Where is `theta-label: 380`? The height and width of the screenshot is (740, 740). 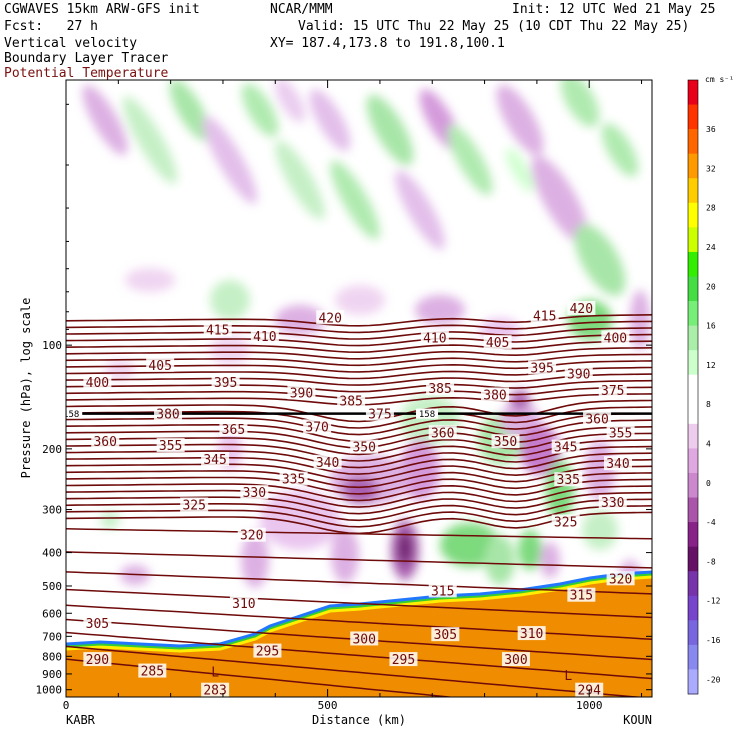 theta-label: 380 is located at coordinates (167, 415).